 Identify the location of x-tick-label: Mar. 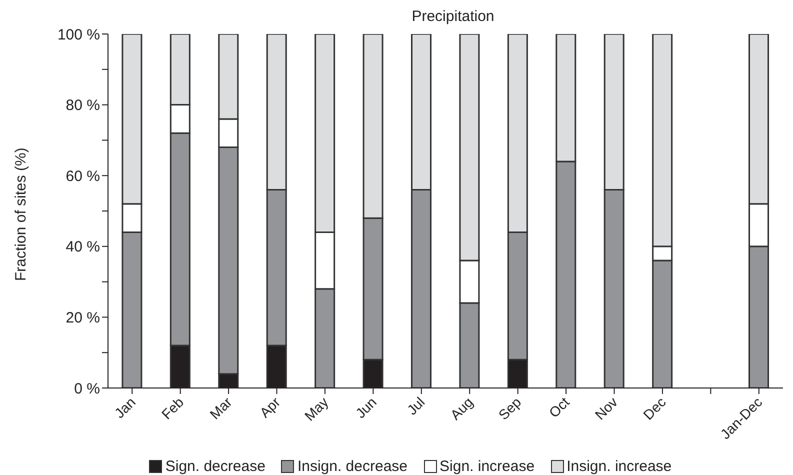
(221, 408).